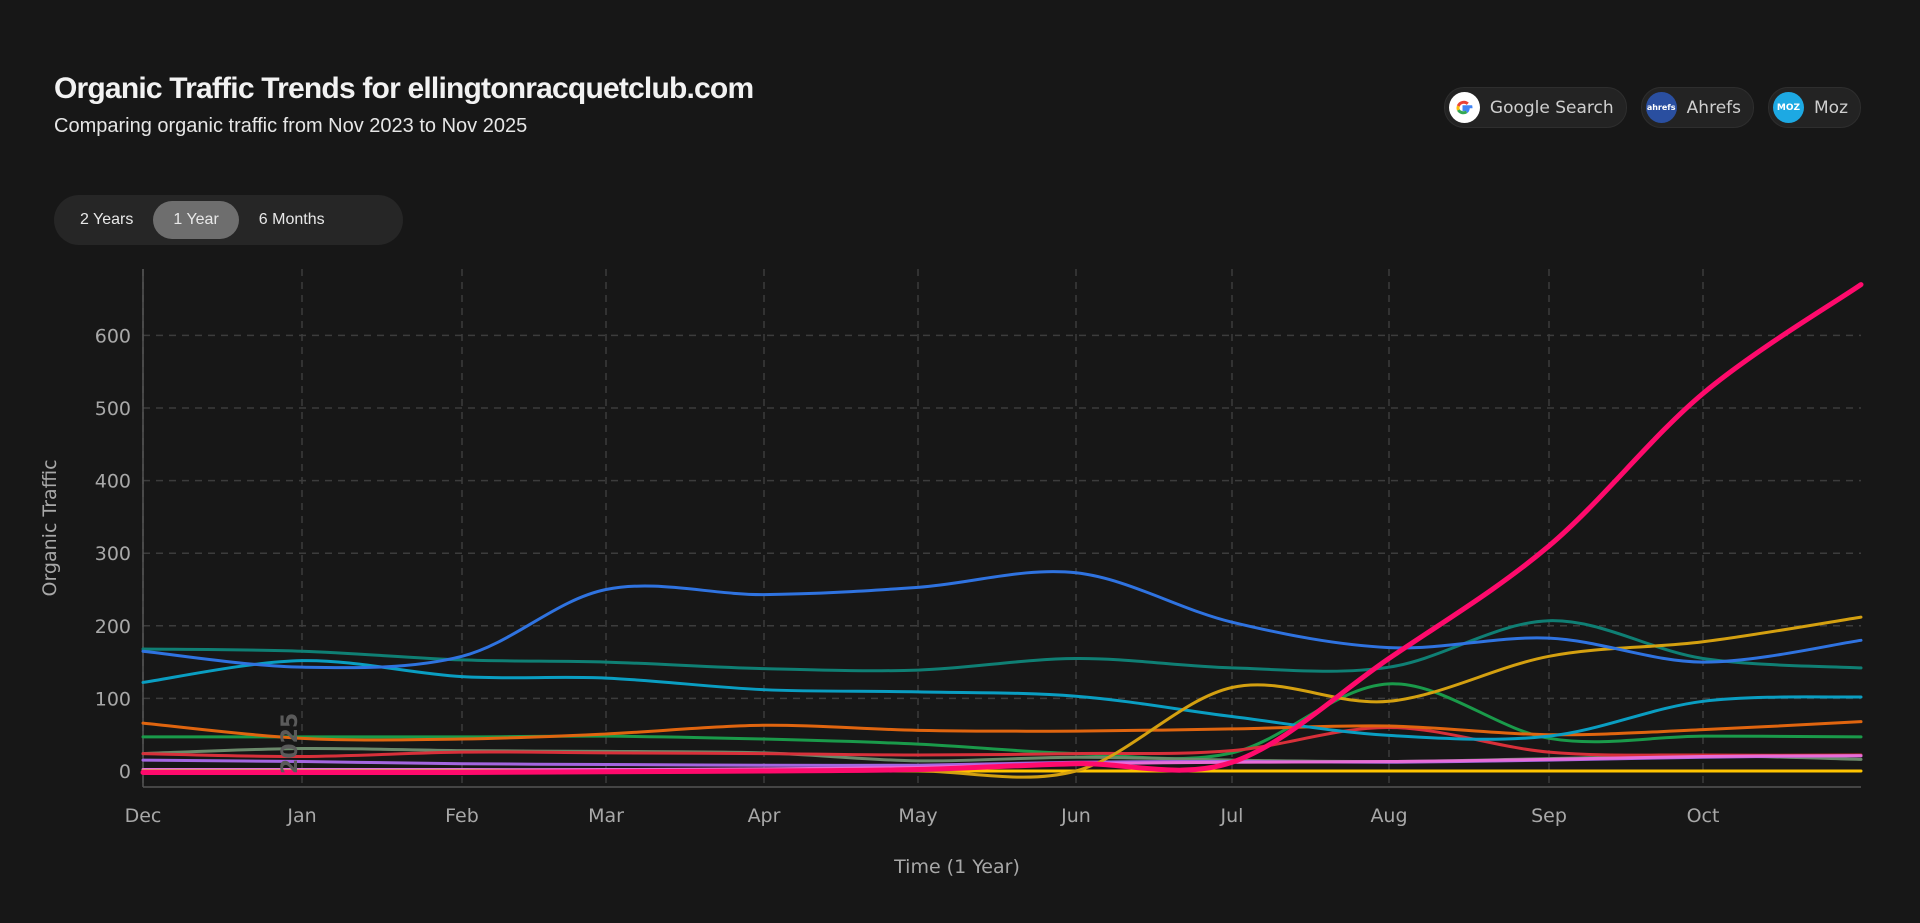  I want to click on x-tick-label: Mar, so click(606, 816).